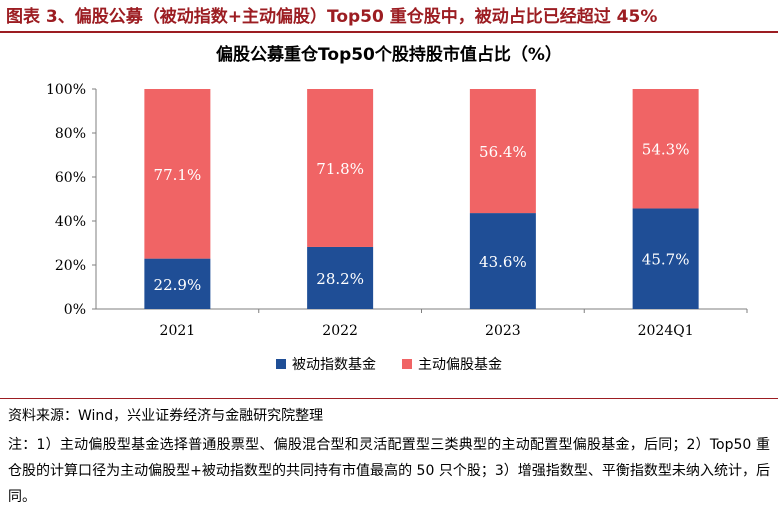 This screenshot has height=520, width=778. I want to click on x-tick-label: 2023, so click(503, 331).